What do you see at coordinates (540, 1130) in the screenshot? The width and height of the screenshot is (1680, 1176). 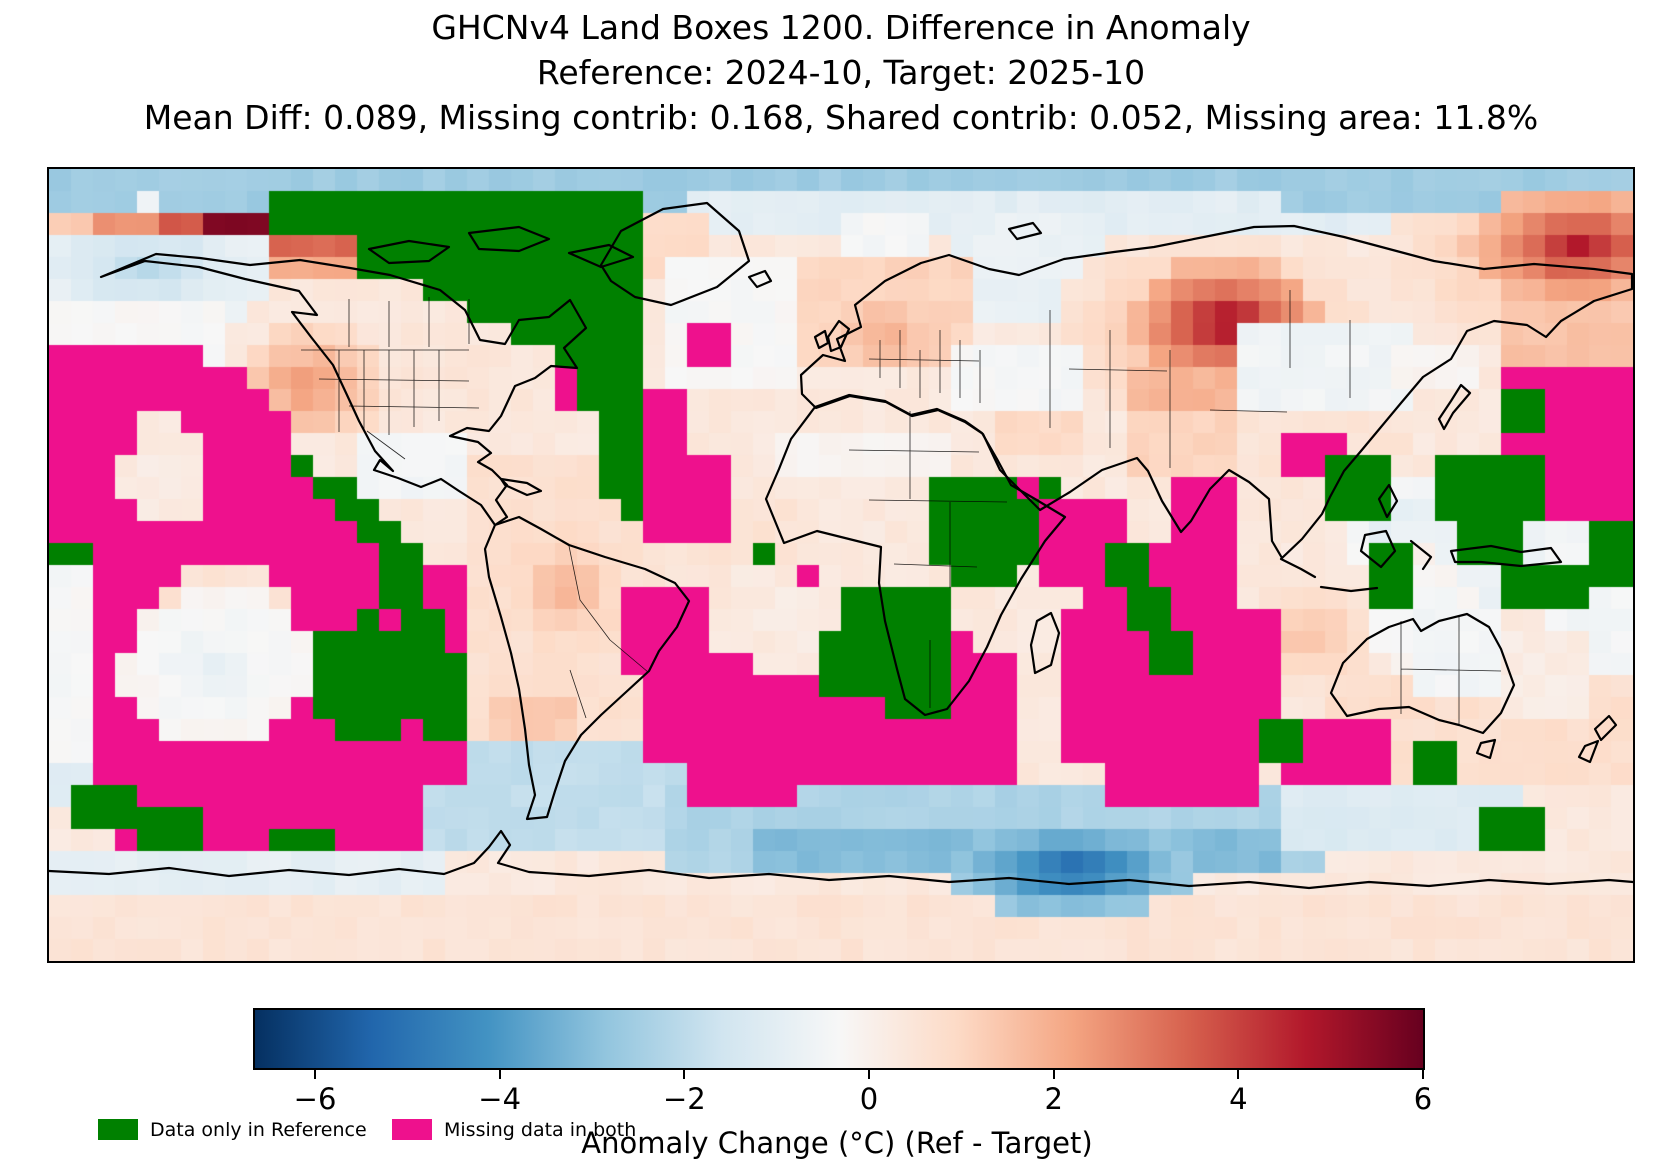 I see `missing-both-label: Missing data in both` at bounding box center [540, 1130].